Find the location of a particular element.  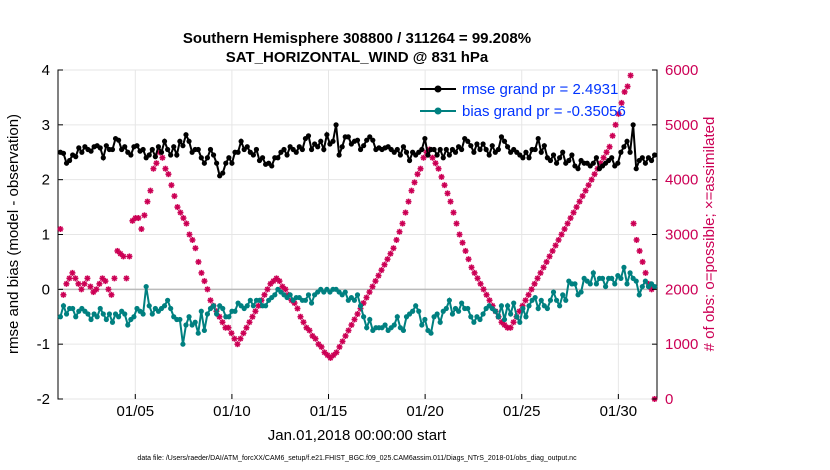

x-tick-label: 01/05 is located at coordinates (136, 411).